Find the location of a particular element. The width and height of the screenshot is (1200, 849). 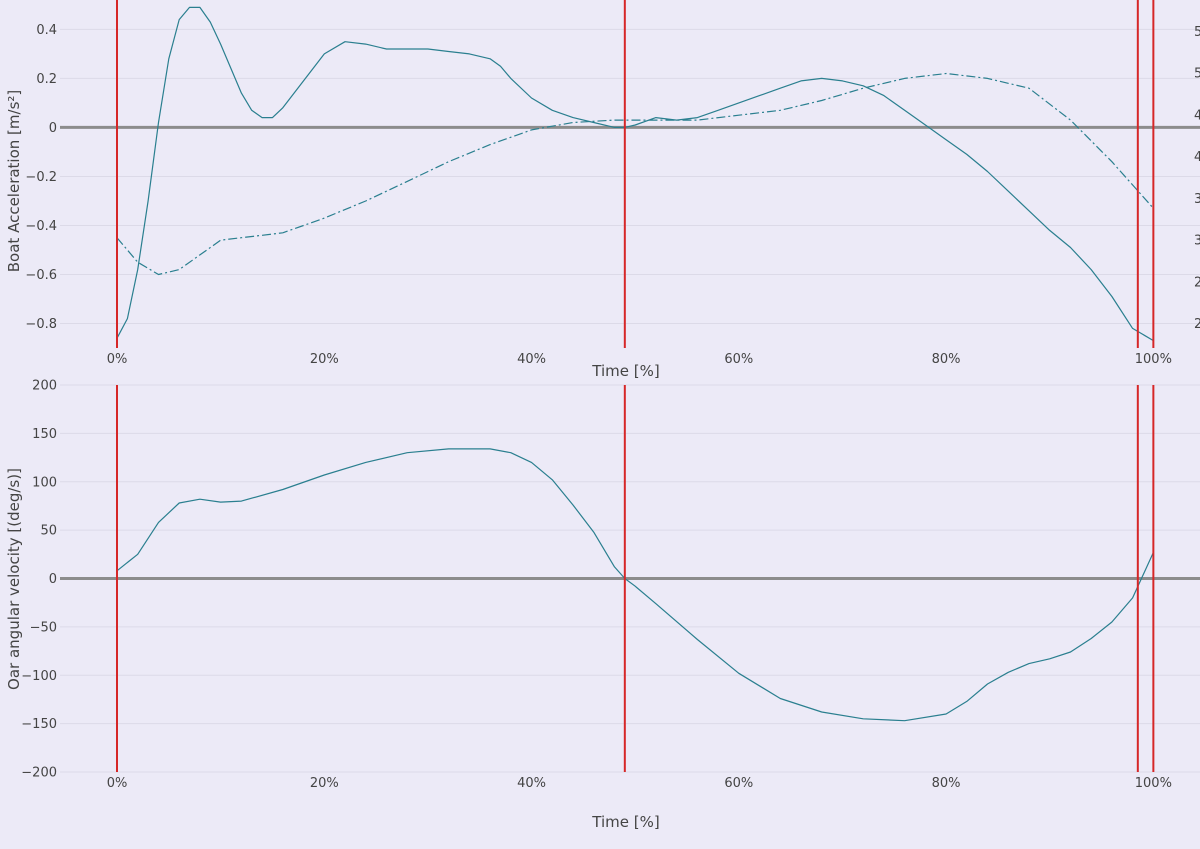

y-tick-label: −0.2 is located at coordinates (41, 177).